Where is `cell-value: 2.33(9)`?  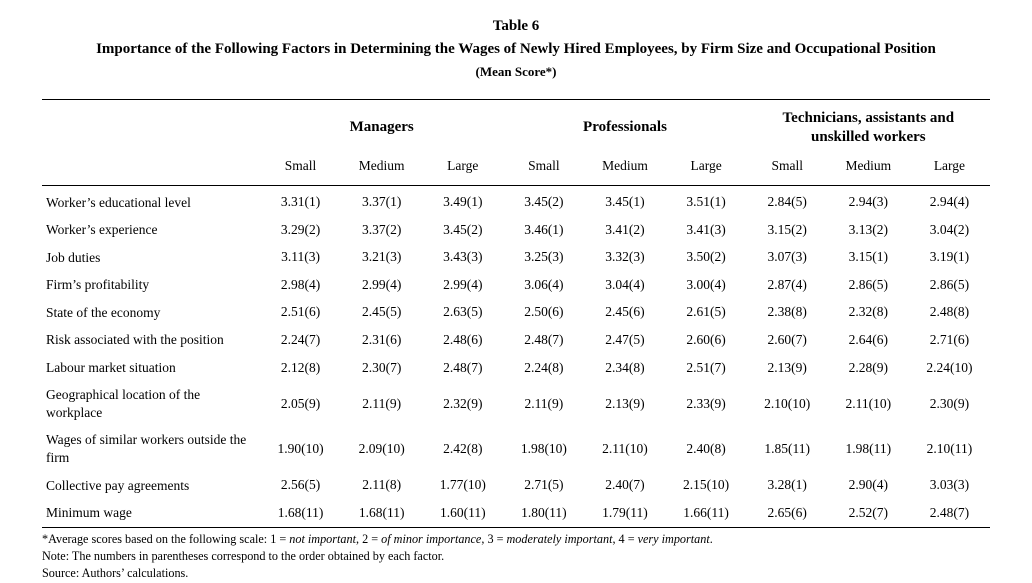
cell-value: 2.33(9) is located at coordinates (706, 403).